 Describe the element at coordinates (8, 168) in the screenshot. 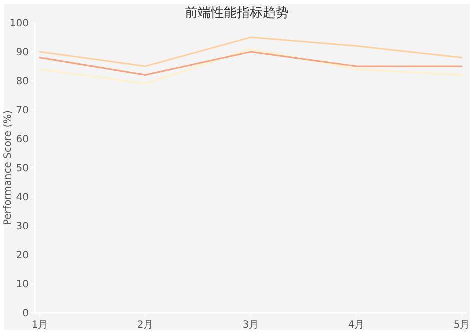

I see `y-axis-title: Performance Score (%)` at that location.